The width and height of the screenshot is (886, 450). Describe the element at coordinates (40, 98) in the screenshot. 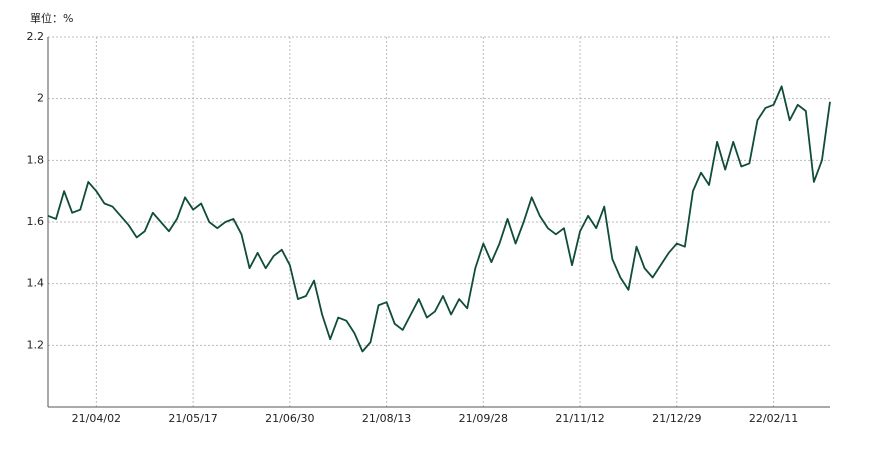

I see `y-tick-label: 2` at that location.